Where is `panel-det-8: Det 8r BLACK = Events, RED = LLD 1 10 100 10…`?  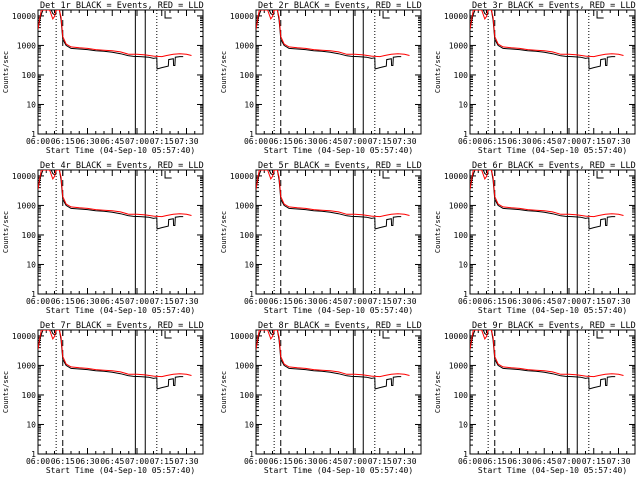 panel-det-8: Det 8r BLACK = Events, RED = LLD 1 10 100 10… is located at coordinates (321, 398).